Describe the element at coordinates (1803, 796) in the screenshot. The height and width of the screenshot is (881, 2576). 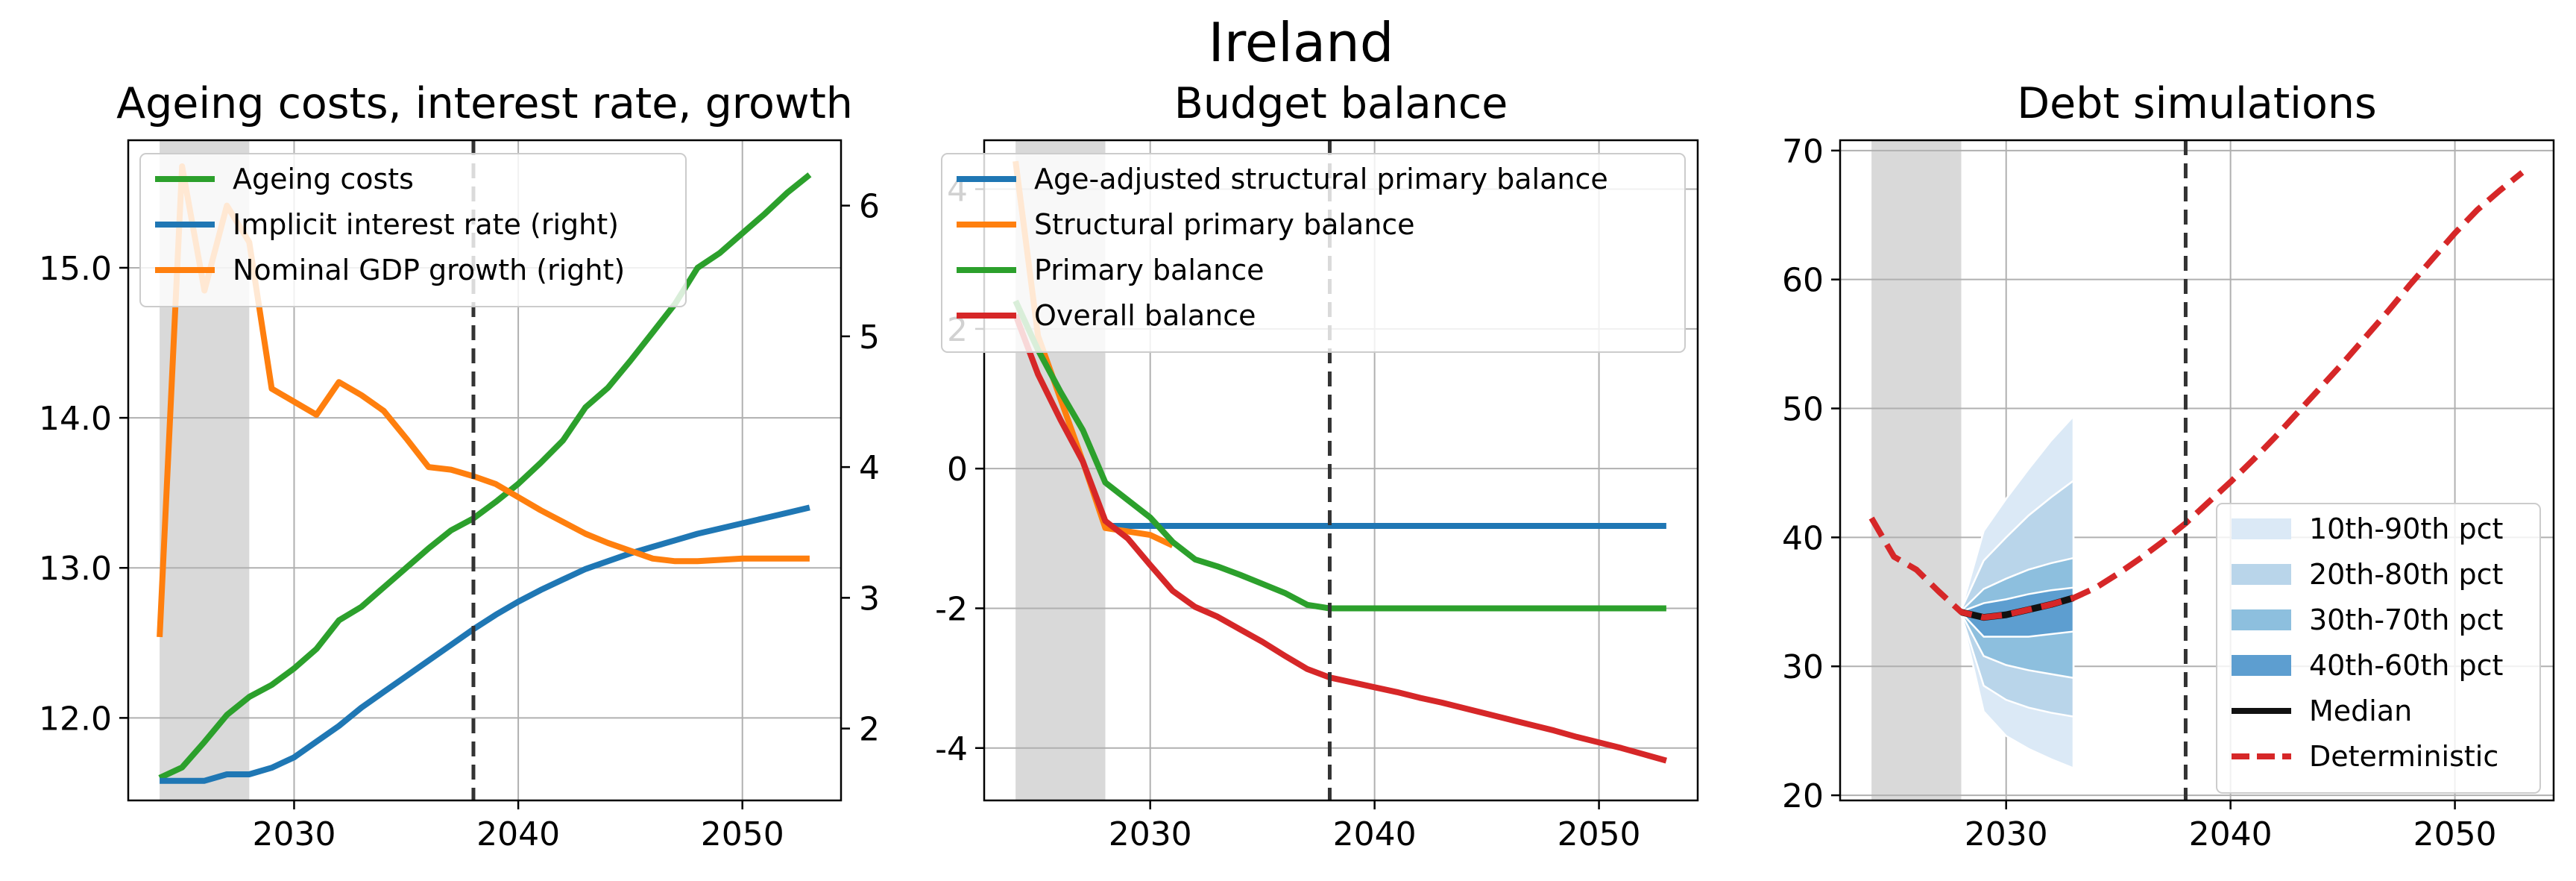
I see `y-tick-label: 20` at that location.